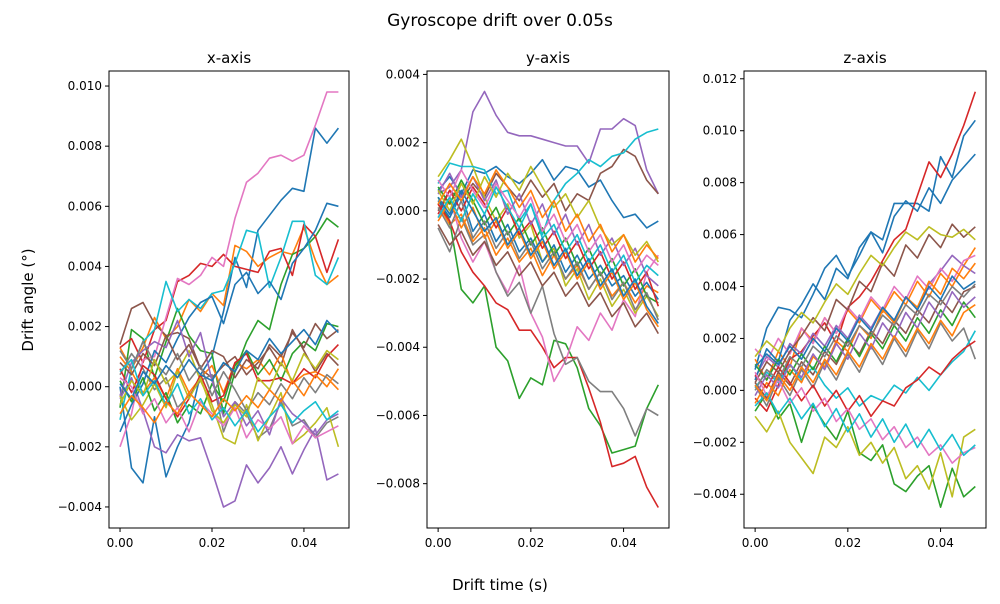 The width and height of the screenshot is (1000, 604). What do you see at coordinates (229, 58) in the screenshot?
I see `subplot-title: x-axis` at bounding box center [229, 58].